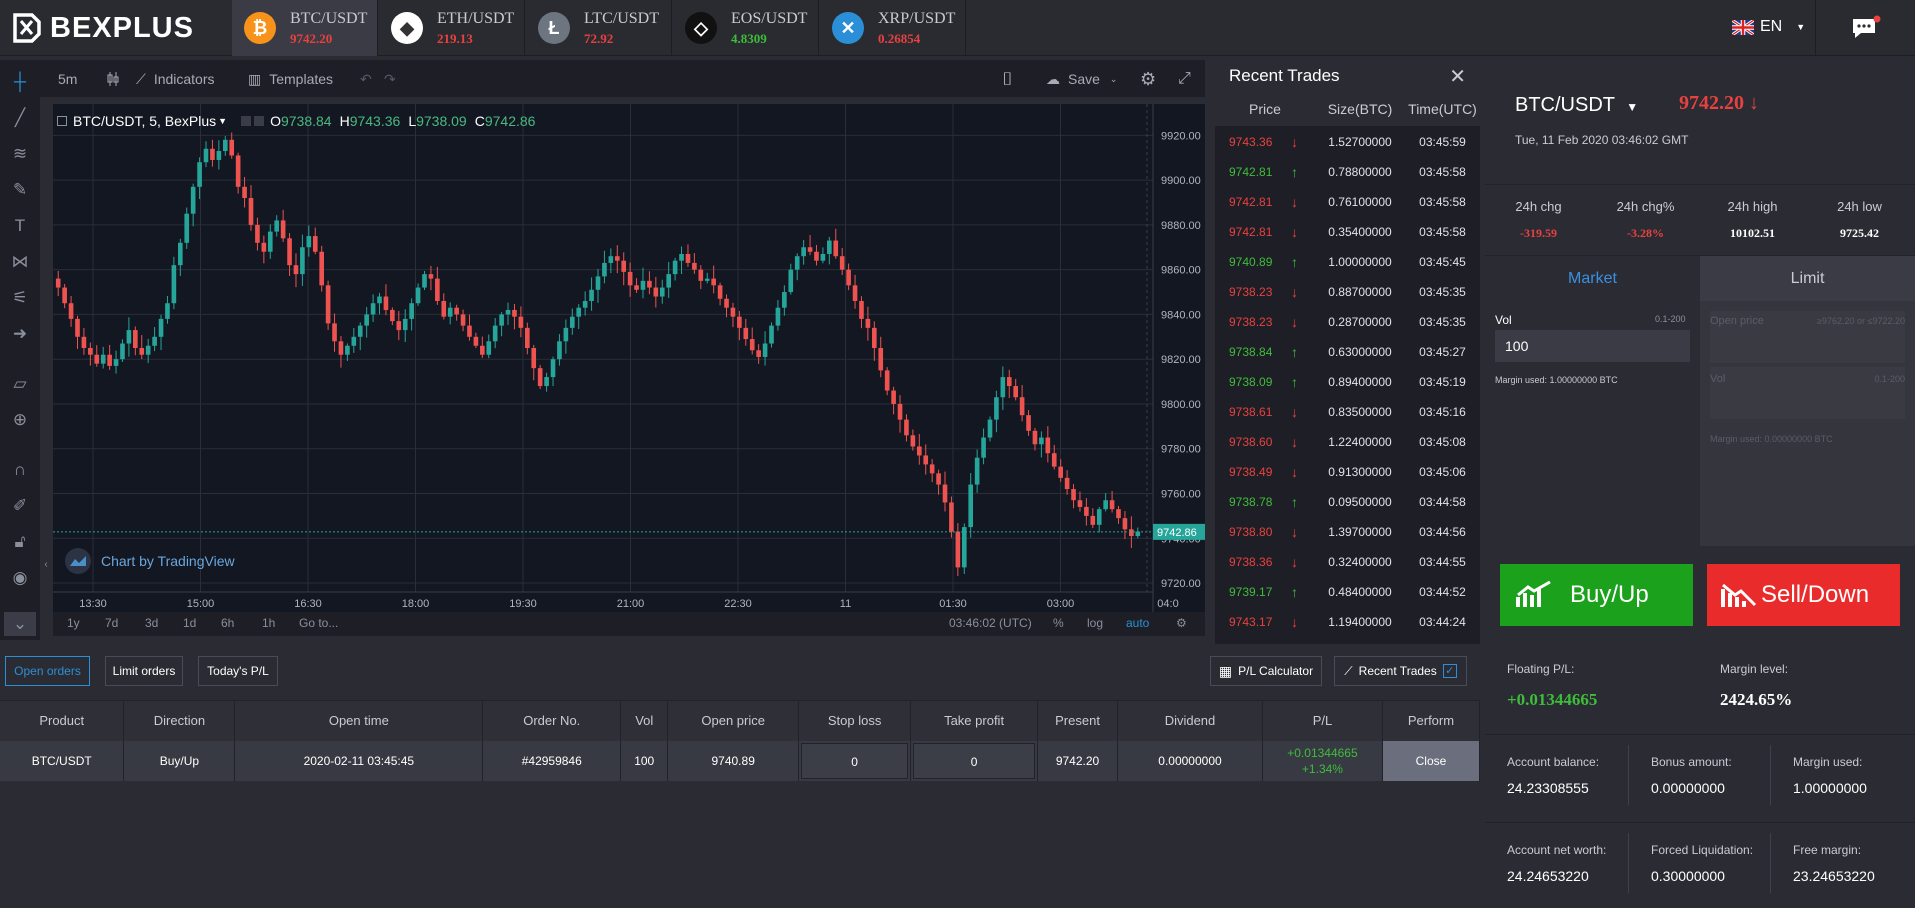 The width and height of the screenshot is (1915, 908). What do you see at coordinates (1251, 412) in the screenshot?
I see `trade-price: 9738.61` at bounding box center [1251, 412].